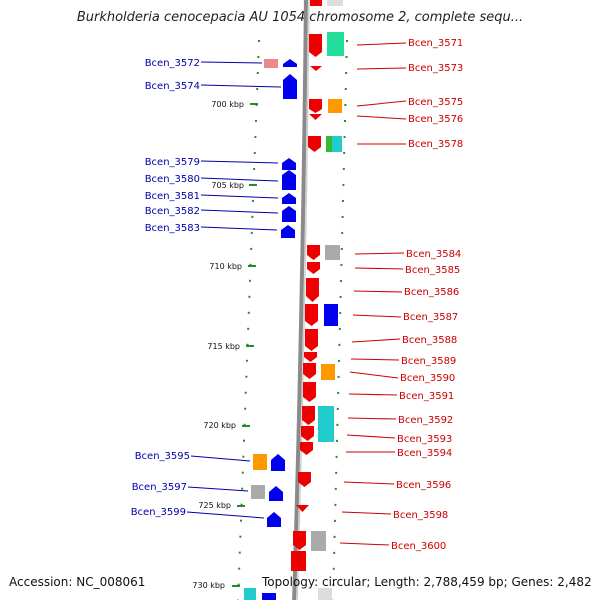  I want to click on scale-label: 720 kbp, so click(219, 425).